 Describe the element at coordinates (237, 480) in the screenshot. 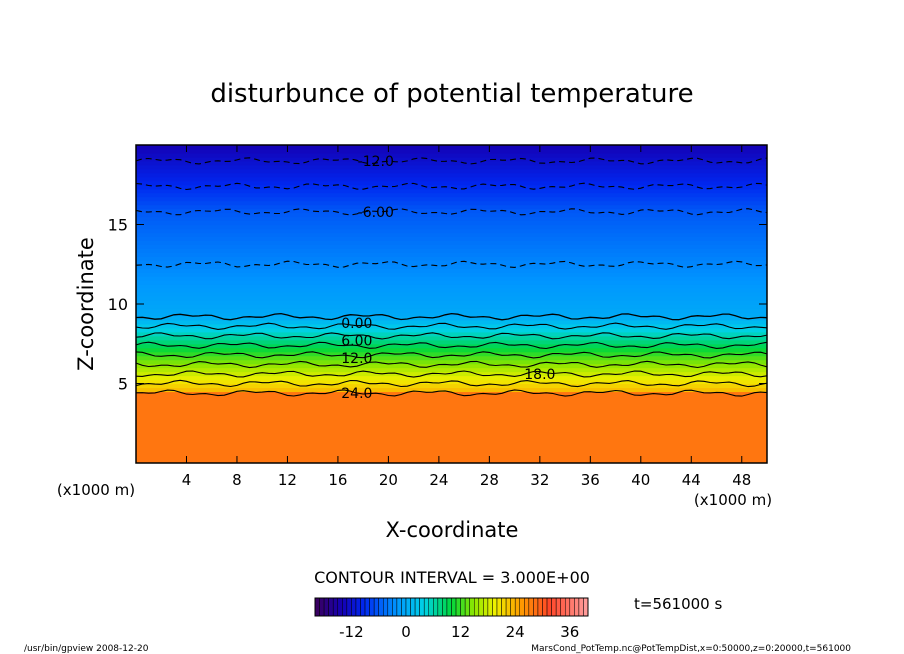

I see `x-tick-label: 8` at that location.